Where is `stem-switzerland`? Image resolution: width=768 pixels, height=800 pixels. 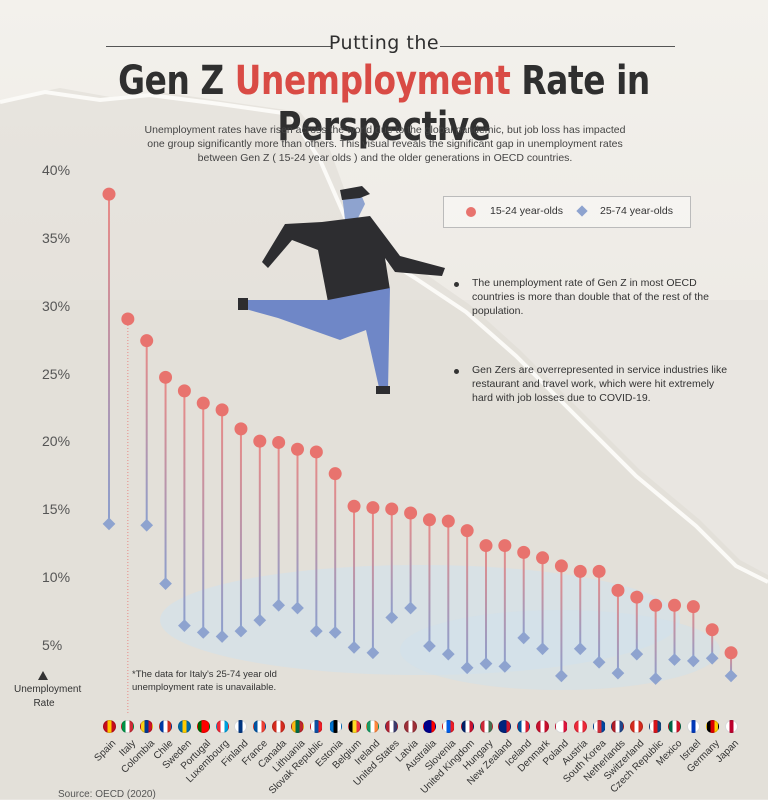 stem-switzerland is located at coordinates (636, 626).